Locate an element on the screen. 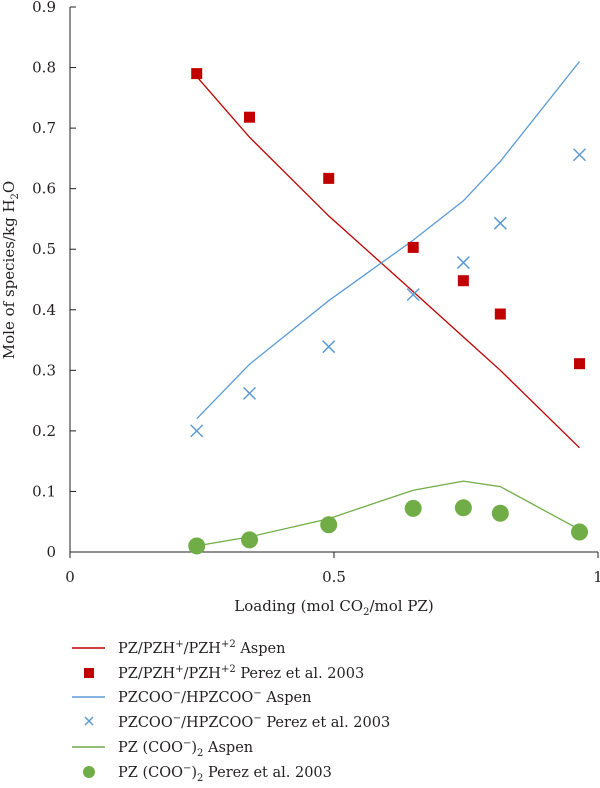 The height and width of the screenshot is (788, 600). legend-item-pzcoo2-perez: PZ (COO−)2 Perez et al. 2003 is located at coordinates (207, 773).